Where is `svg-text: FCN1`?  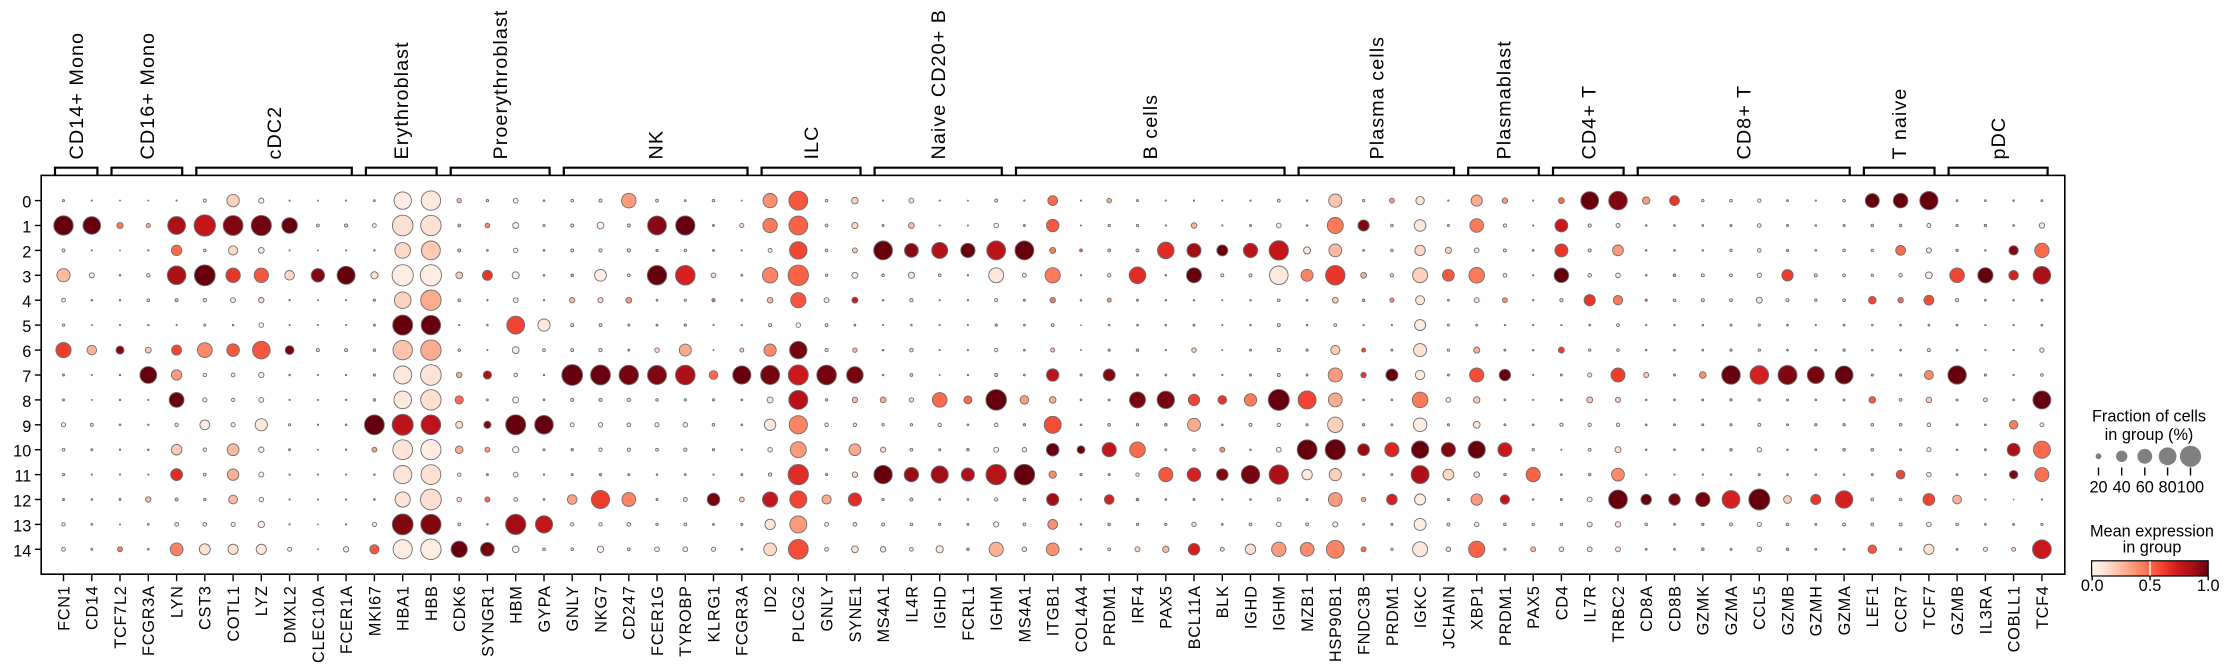 svg-text: FCN1 is located at coordinates (64, 608).